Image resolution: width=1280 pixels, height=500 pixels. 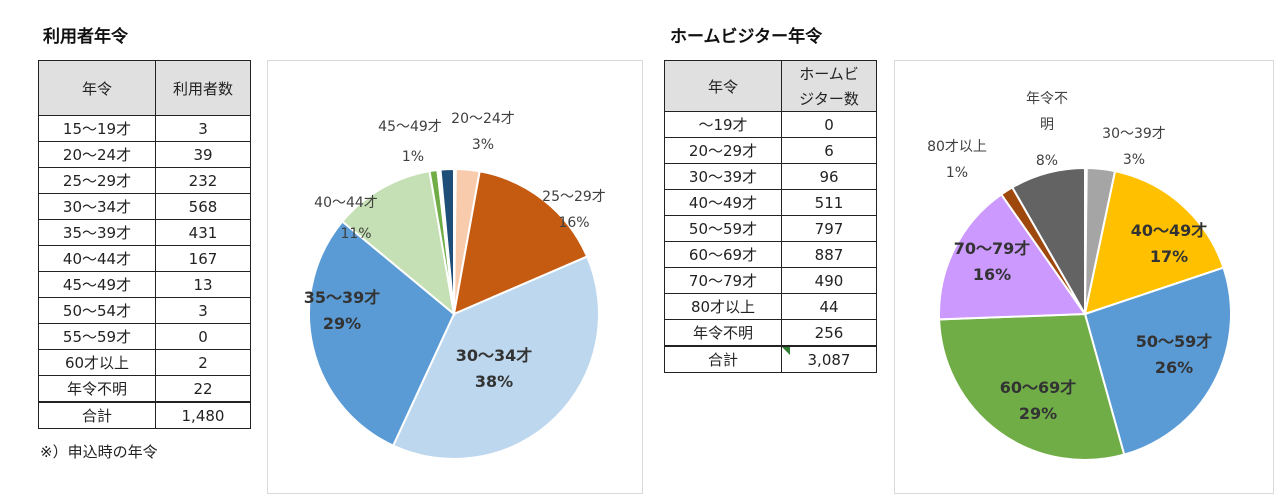 What do you see at coordinates (203, 232) in the screenshot?
I see `count-cell: 431` at bounding box center [203, 232].